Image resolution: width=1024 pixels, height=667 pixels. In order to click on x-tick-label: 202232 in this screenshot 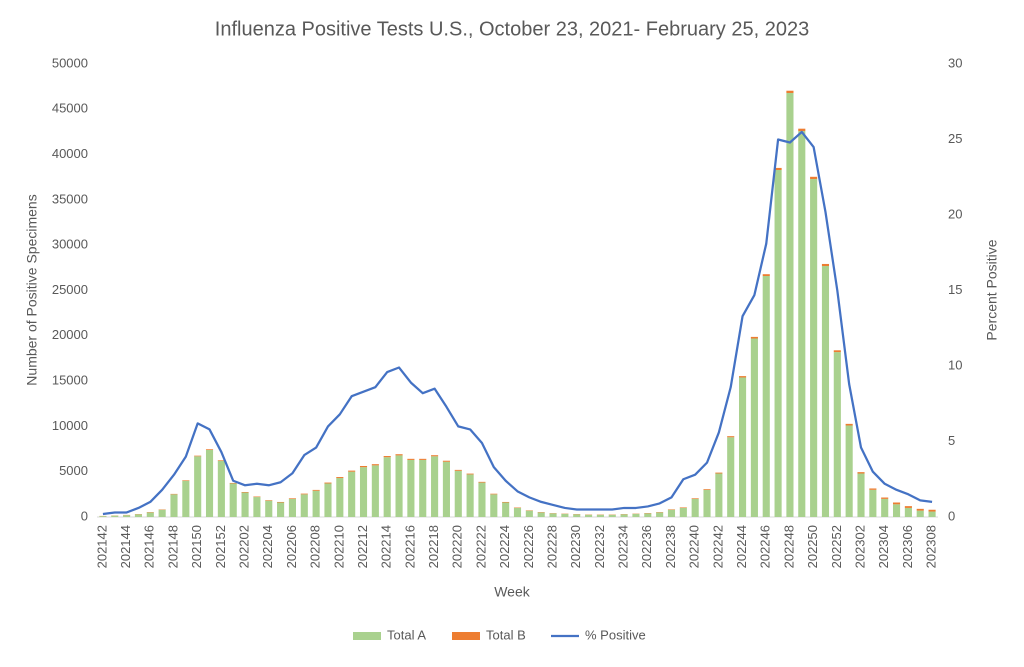, I will do `click(599, 546)`.